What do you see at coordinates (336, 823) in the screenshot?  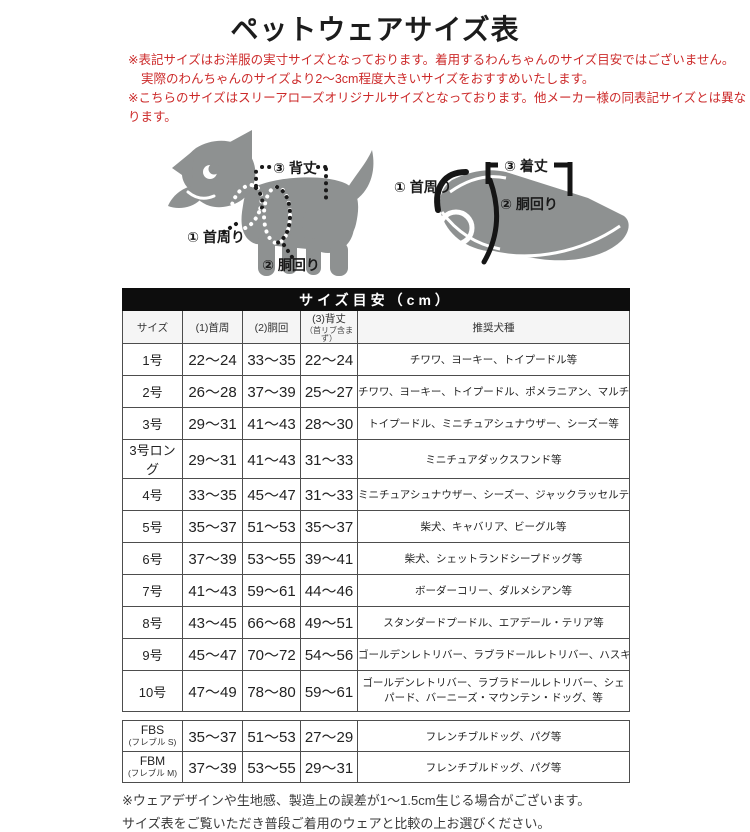 I see `bottom-note-line: サイズ表をご覧いただき普段ご着用のウェアと比較の上お選びください。` at bounding box center [336, 823].